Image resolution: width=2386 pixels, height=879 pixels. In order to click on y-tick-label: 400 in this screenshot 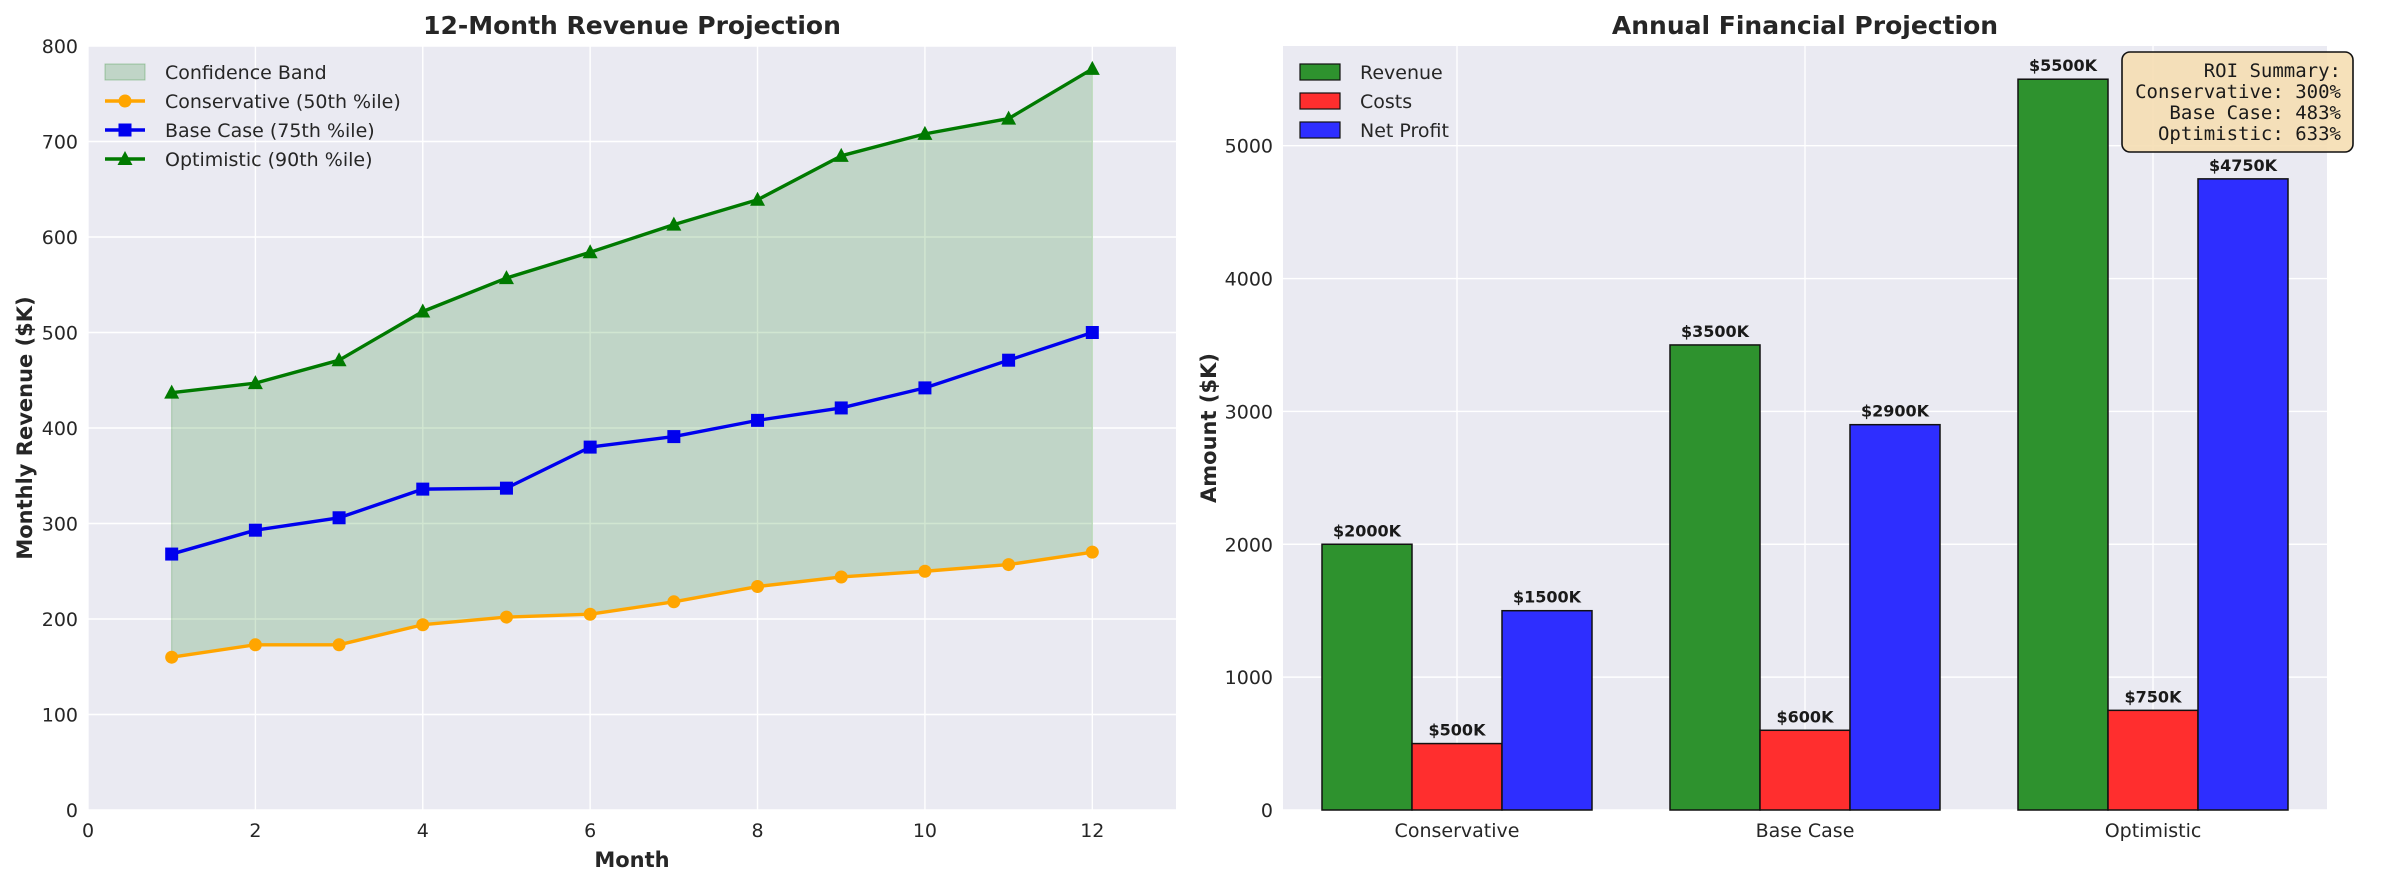, I will do `click(60, 429)`.